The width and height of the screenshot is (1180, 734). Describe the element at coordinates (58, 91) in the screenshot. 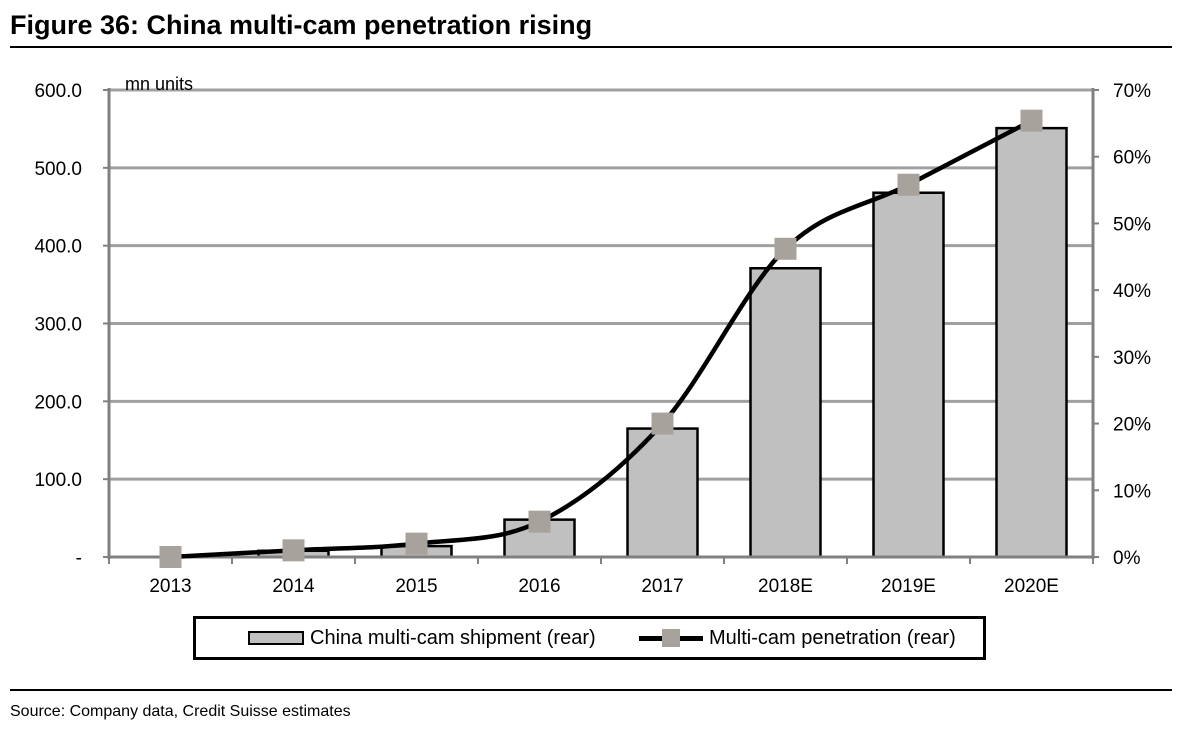

I see `left-tick-label: 600.0` at that location.